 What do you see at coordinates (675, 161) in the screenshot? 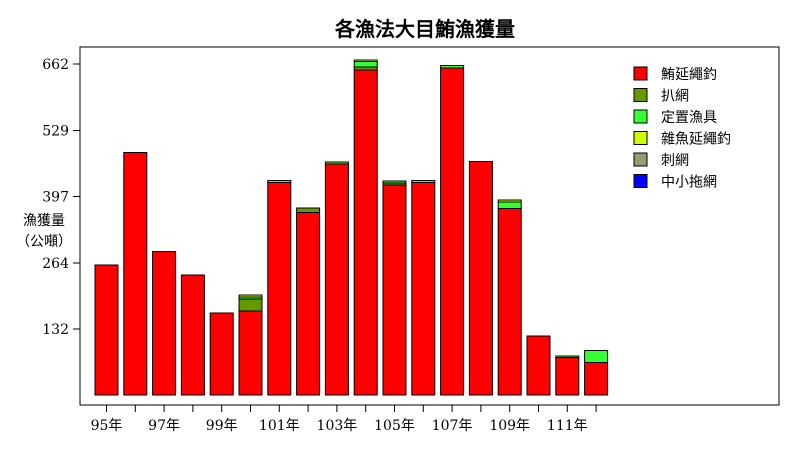
I see `legend-label: 刺網` at bounding box center [675, 161].